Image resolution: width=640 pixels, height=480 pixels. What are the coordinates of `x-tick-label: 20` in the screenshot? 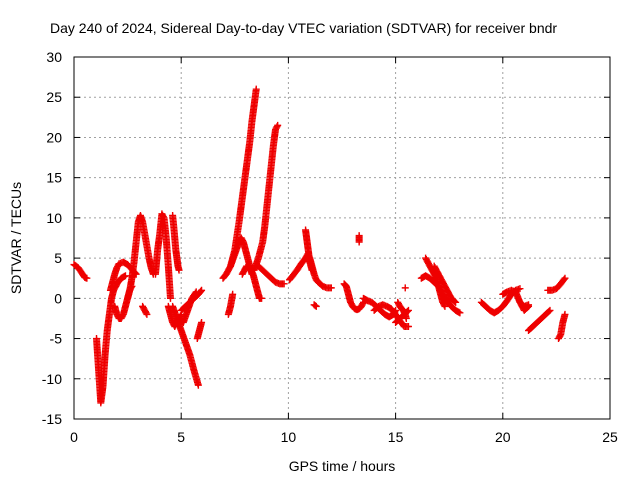 It's located at (503, 437).